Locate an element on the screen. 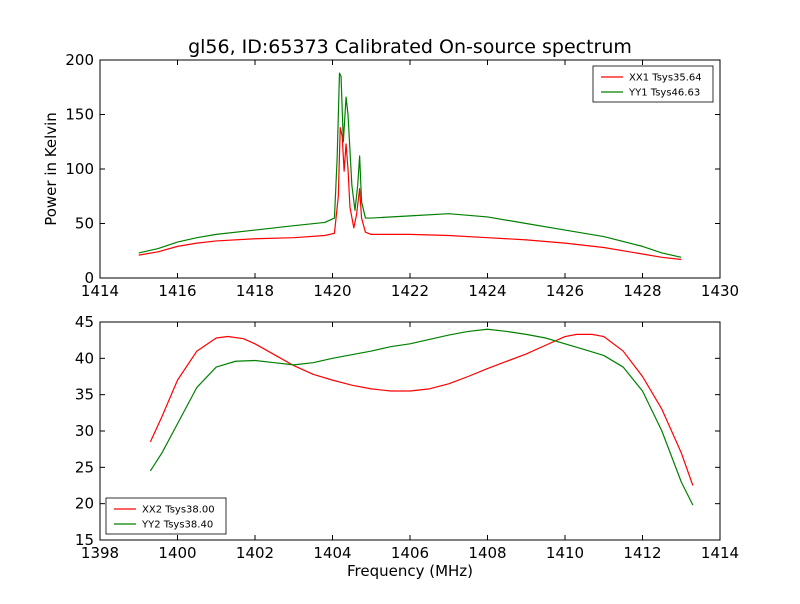 Image resolution: width=800 pixels, height=604 pixels. x-tick-label: 1400 is located at coordinates (177, 553).